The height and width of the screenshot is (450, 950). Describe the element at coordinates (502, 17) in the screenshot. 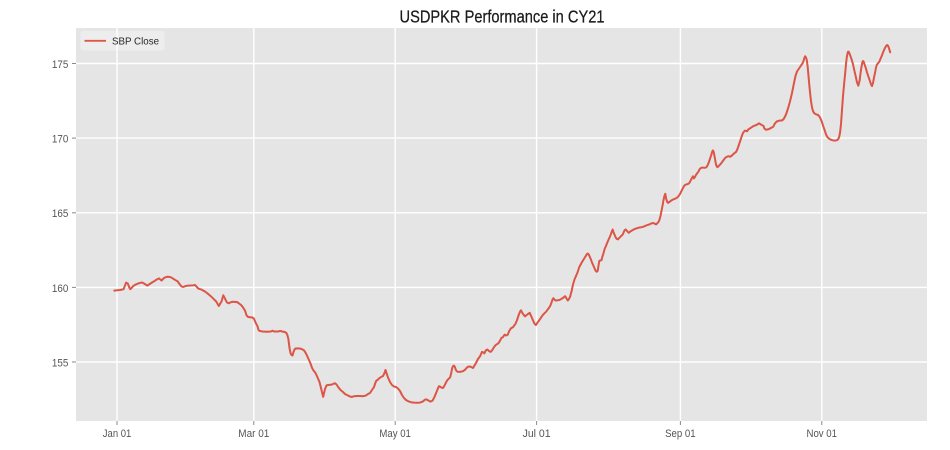

I see `svg-text: USDPKR Performance in CY21` at that location.